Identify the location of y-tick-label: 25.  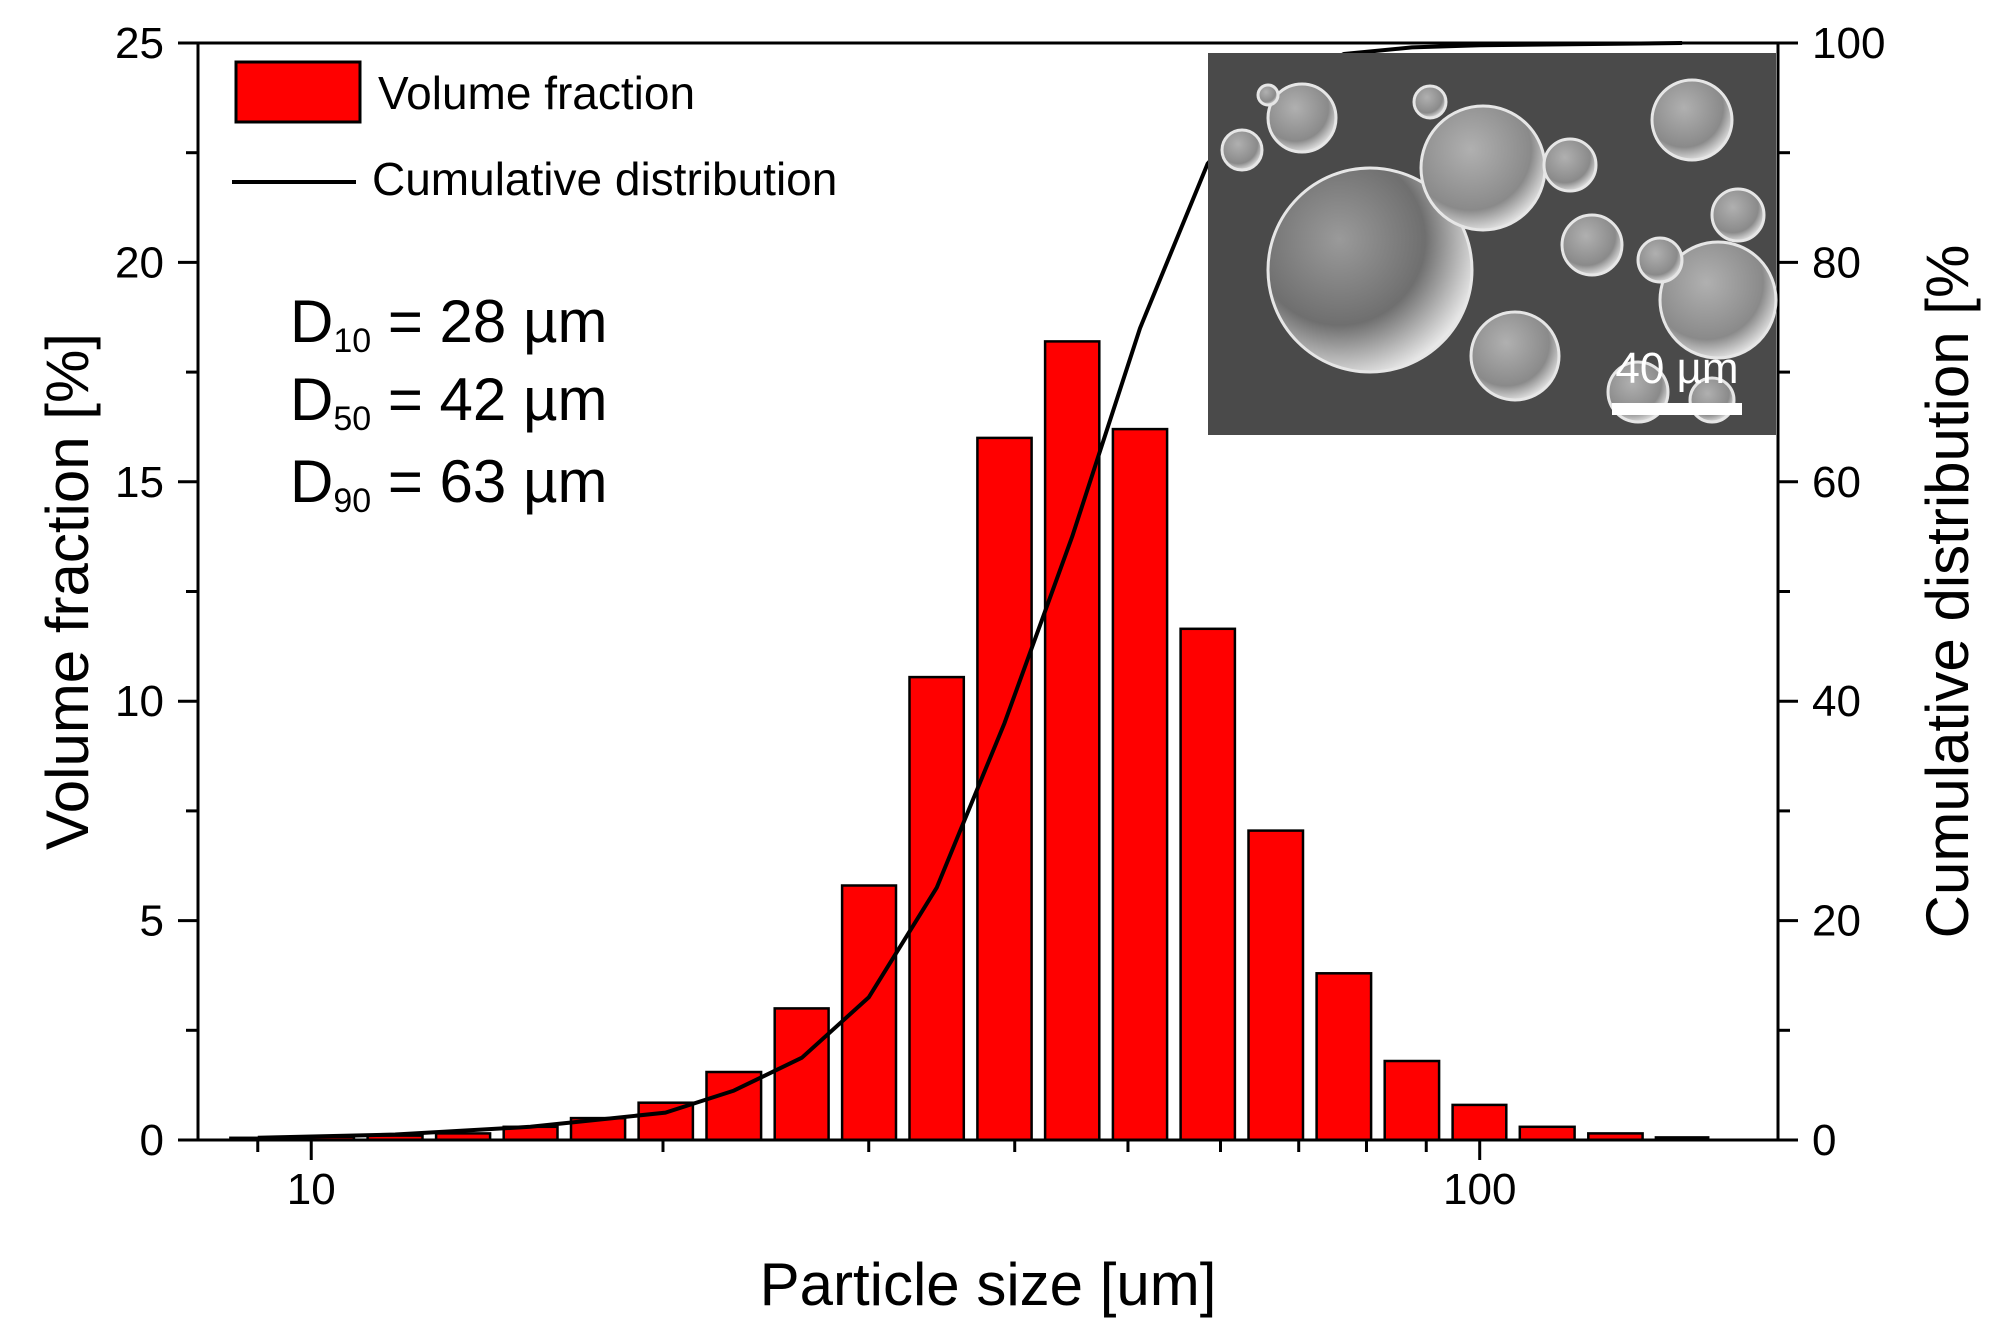
(139, 43).